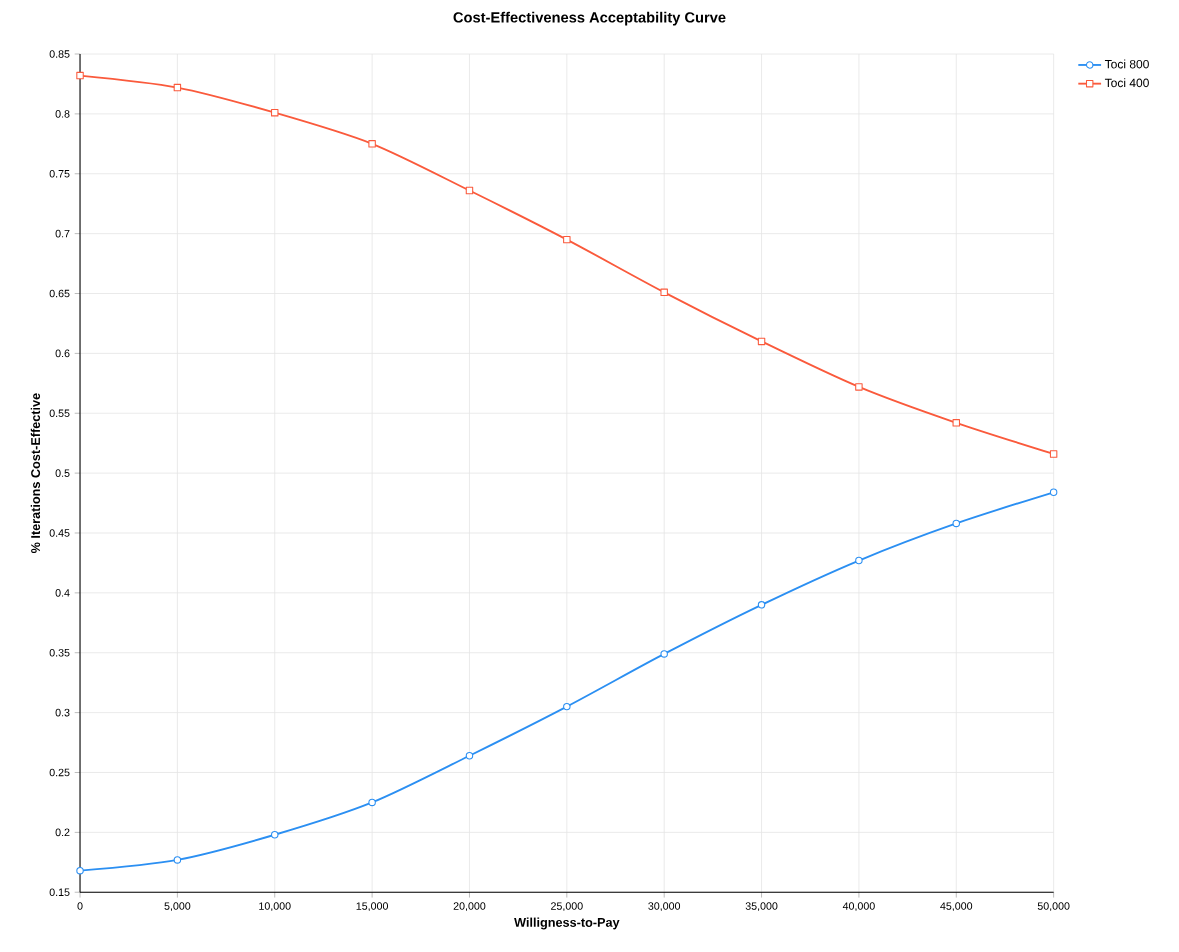 This screenshot has height=952, width=1179. What do you see at coordinates (62, 113) in the screenshot?
I see `y-tick-label: 0.8` at bounding box center [62, 113].